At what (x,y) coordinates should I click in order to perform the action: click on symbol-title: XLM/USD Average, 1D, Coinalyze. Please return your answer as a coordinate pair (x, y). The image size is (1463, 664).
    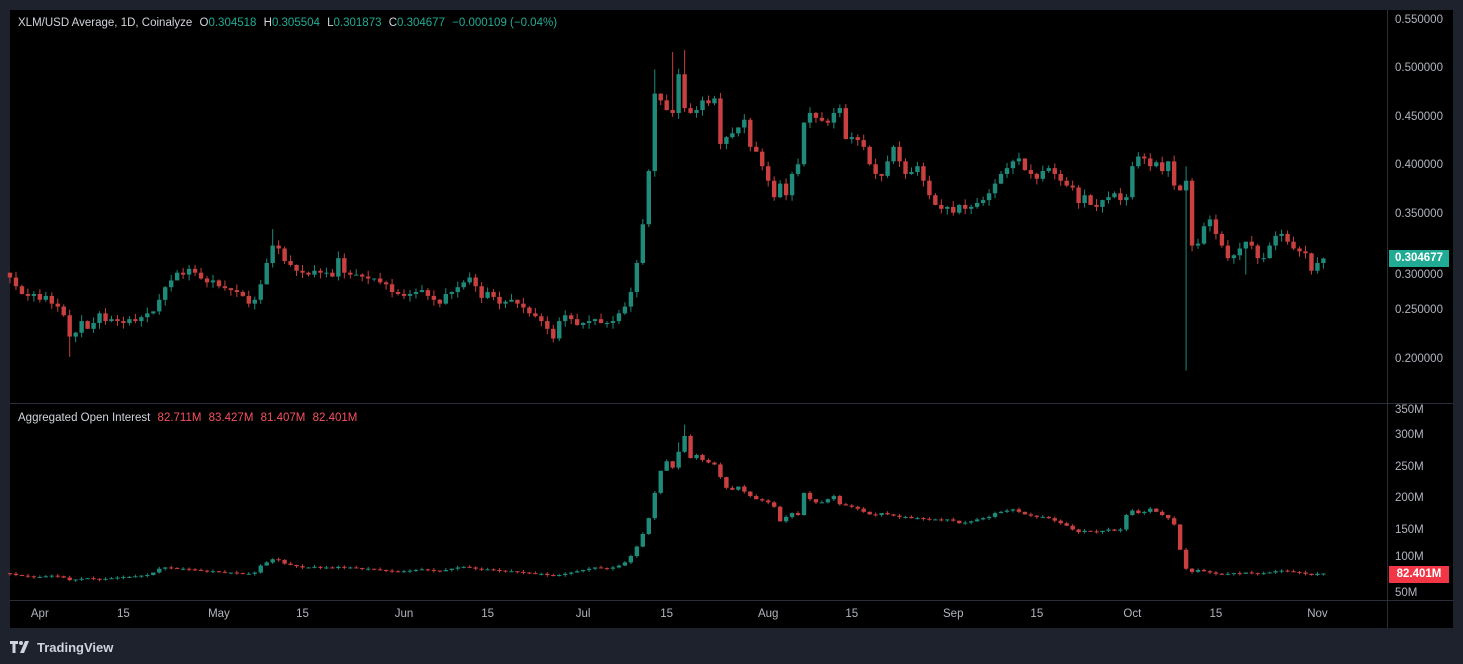
    Looking at the image, I should click on (105, 23).